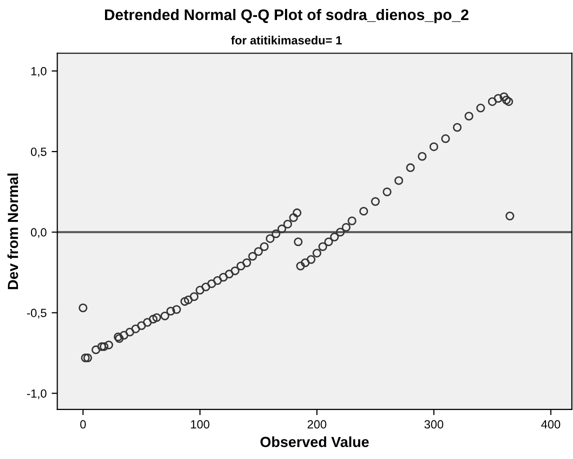 This screenshot has width=573, height=459. Describe the element at coordinates (286, 16) in the screenshot. I see `chart-title: Detrended Normal Q-Q Plot of sodra_dienos_po_2` at that location.